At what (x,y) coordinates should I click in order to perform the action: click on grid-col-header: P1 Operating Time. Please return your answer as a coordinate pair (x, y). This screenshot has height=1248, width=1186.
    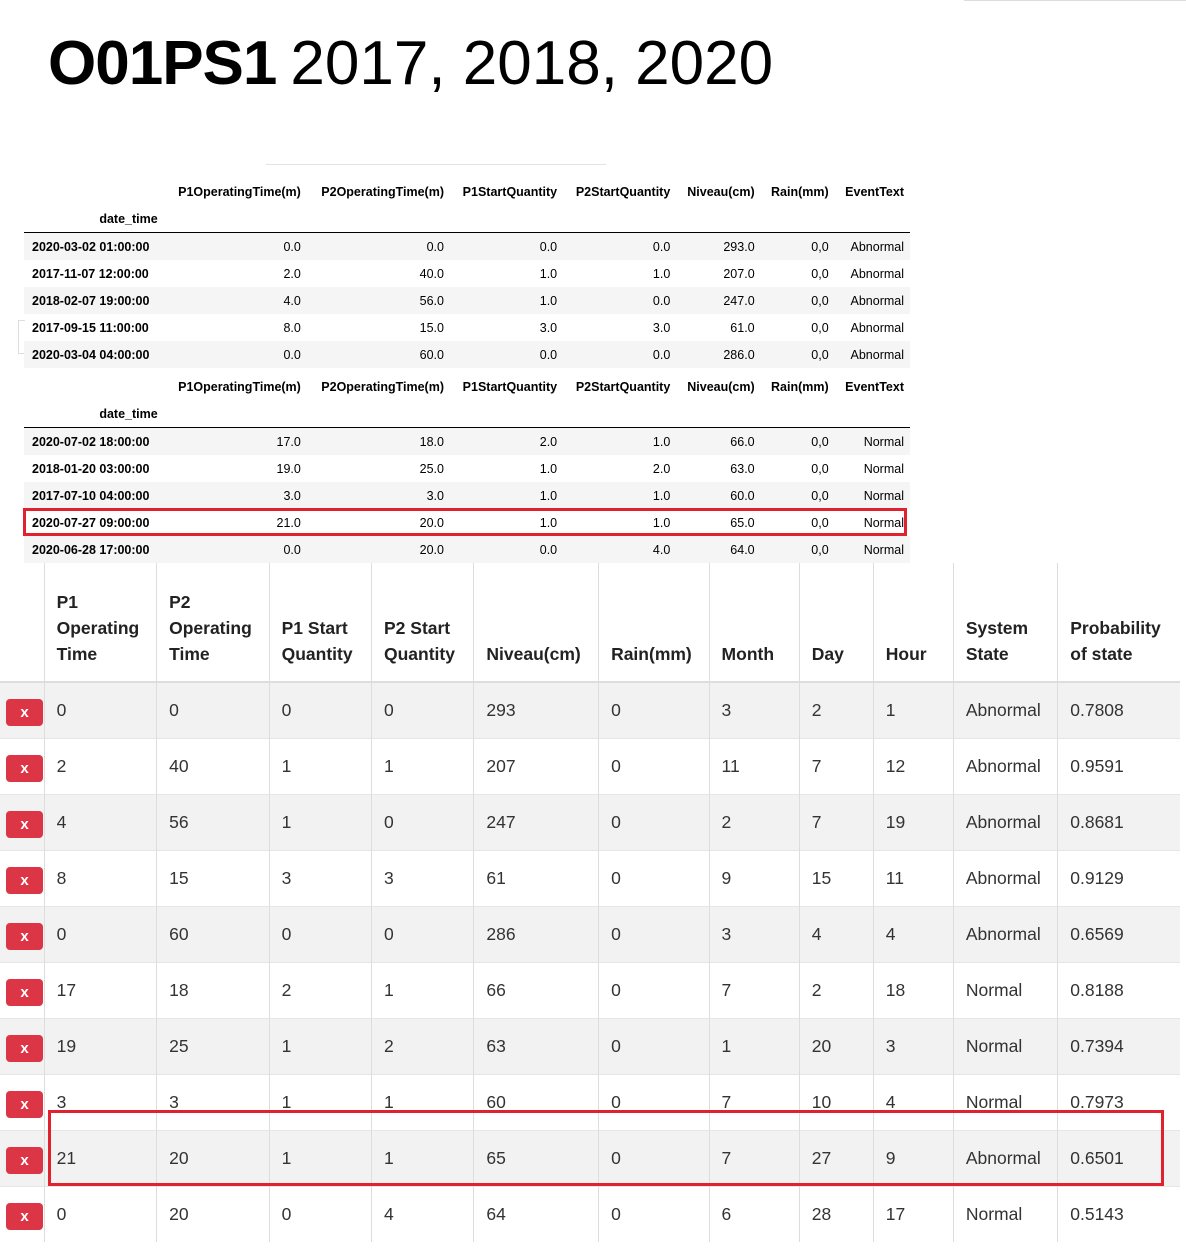
    Looking at the image, I should click on (100, 623).